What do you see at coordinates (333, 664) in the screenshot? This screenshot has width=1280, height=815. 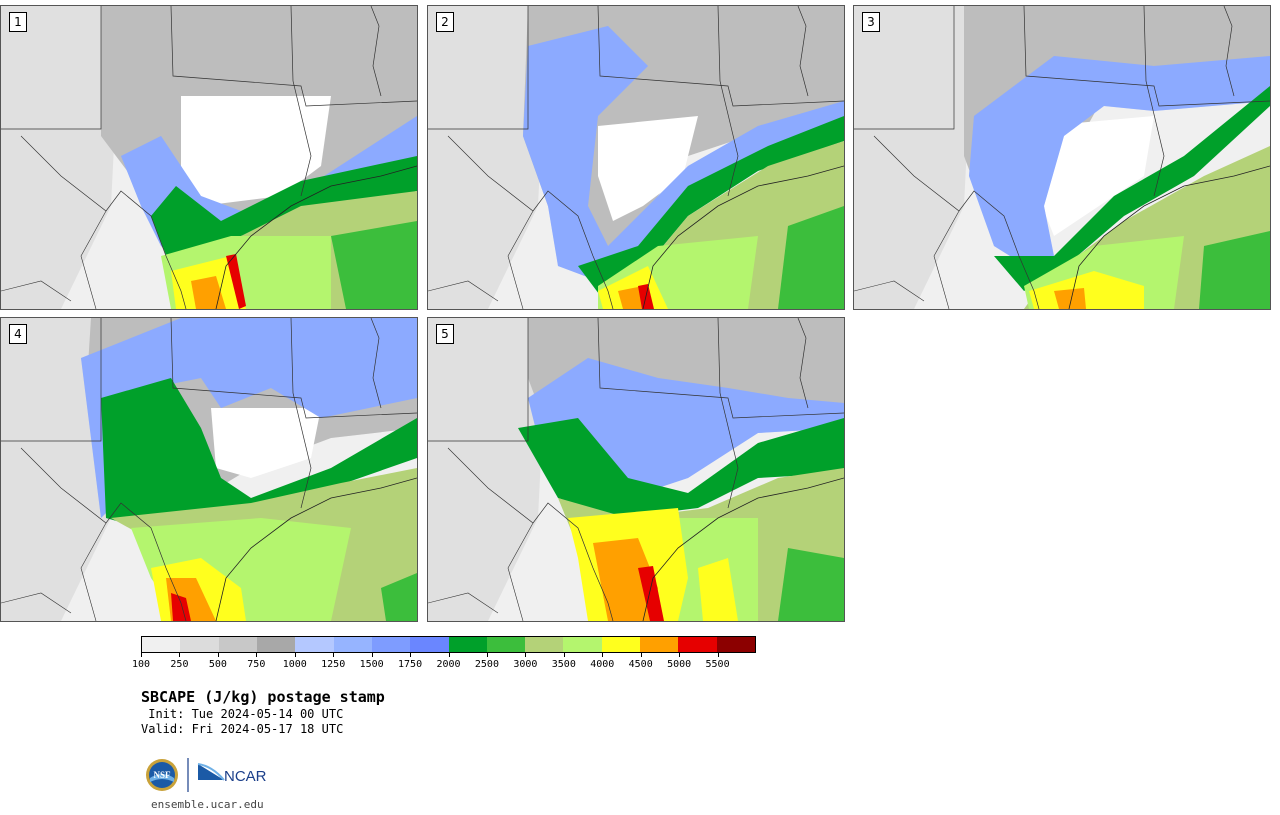 I see `colorbar-label: 1250` at bounding box center [333, 664].